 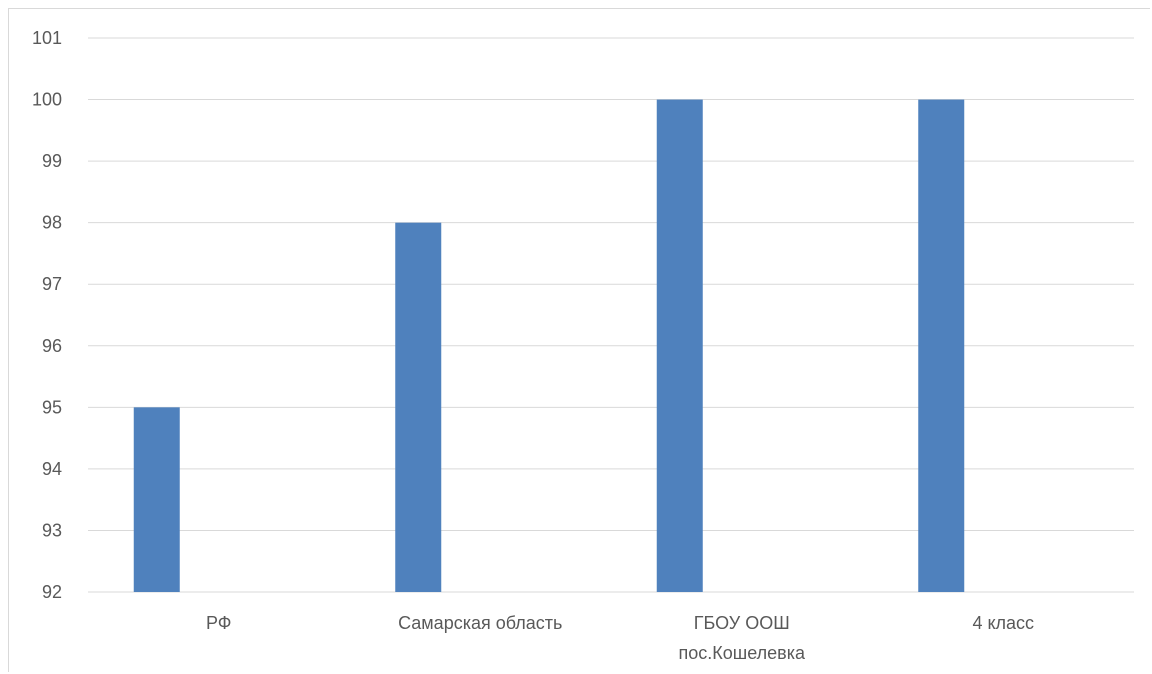 I want to click on y-tick-label: 94, so click(x=52, y=469).